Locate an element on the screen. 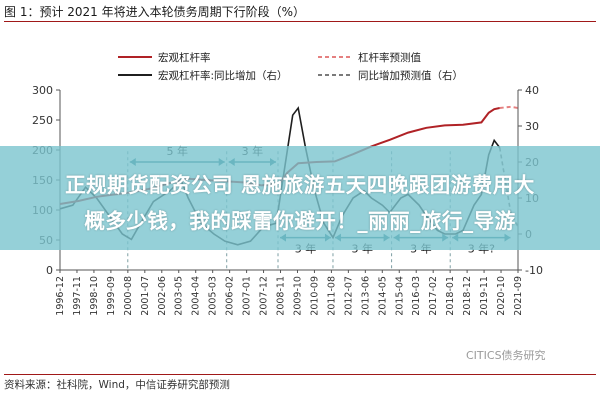 This screenshot has height=400, width=600. legend-item-yoy: 宏观杠杆率:同比增加（右） is located at coordinates (203, 75).